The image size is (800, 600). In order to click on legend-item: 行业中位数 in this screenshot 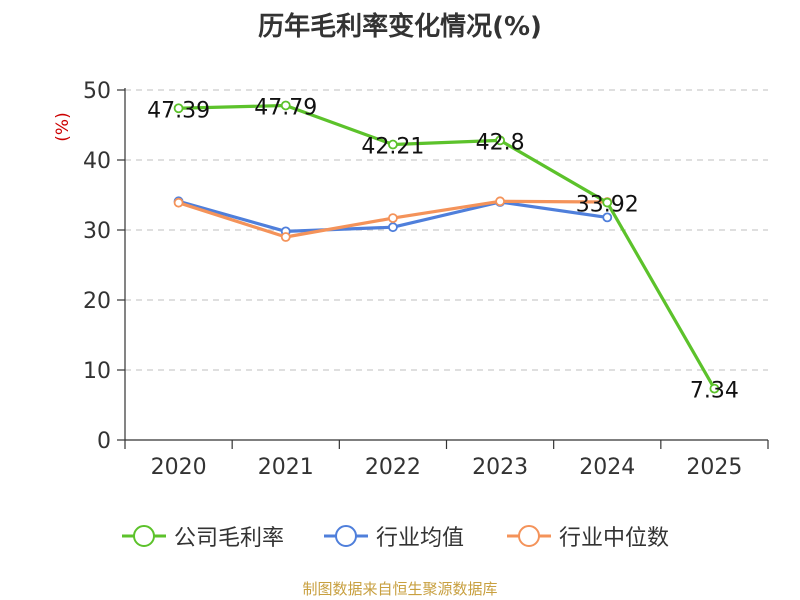, I will do `click(587, 536)`.